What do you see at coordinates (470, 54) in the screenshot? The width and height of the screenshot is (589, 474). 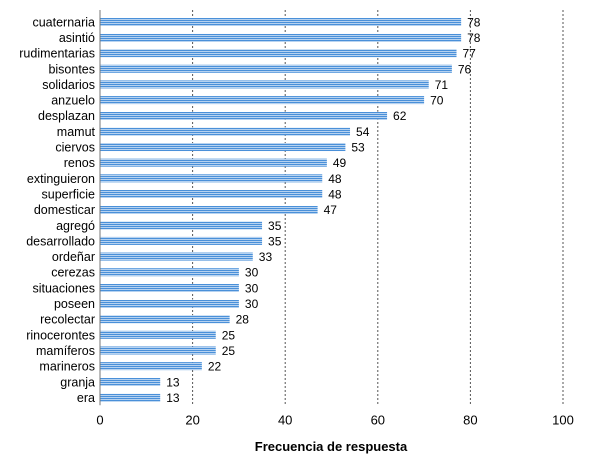 I see `data-label: 77` at bounding box center [470, 54].